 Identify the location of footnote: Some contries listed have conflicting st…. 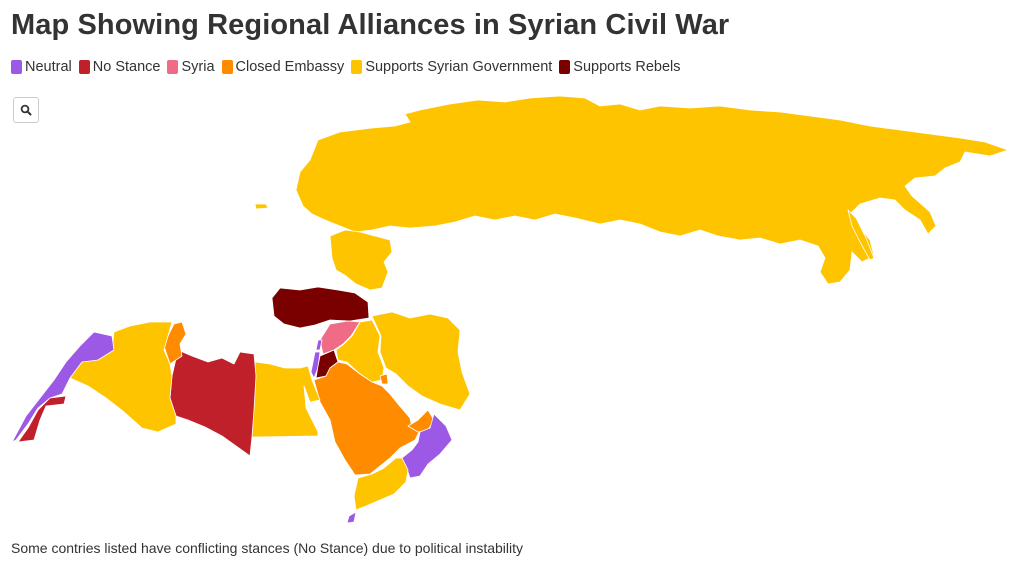
(267, 548).